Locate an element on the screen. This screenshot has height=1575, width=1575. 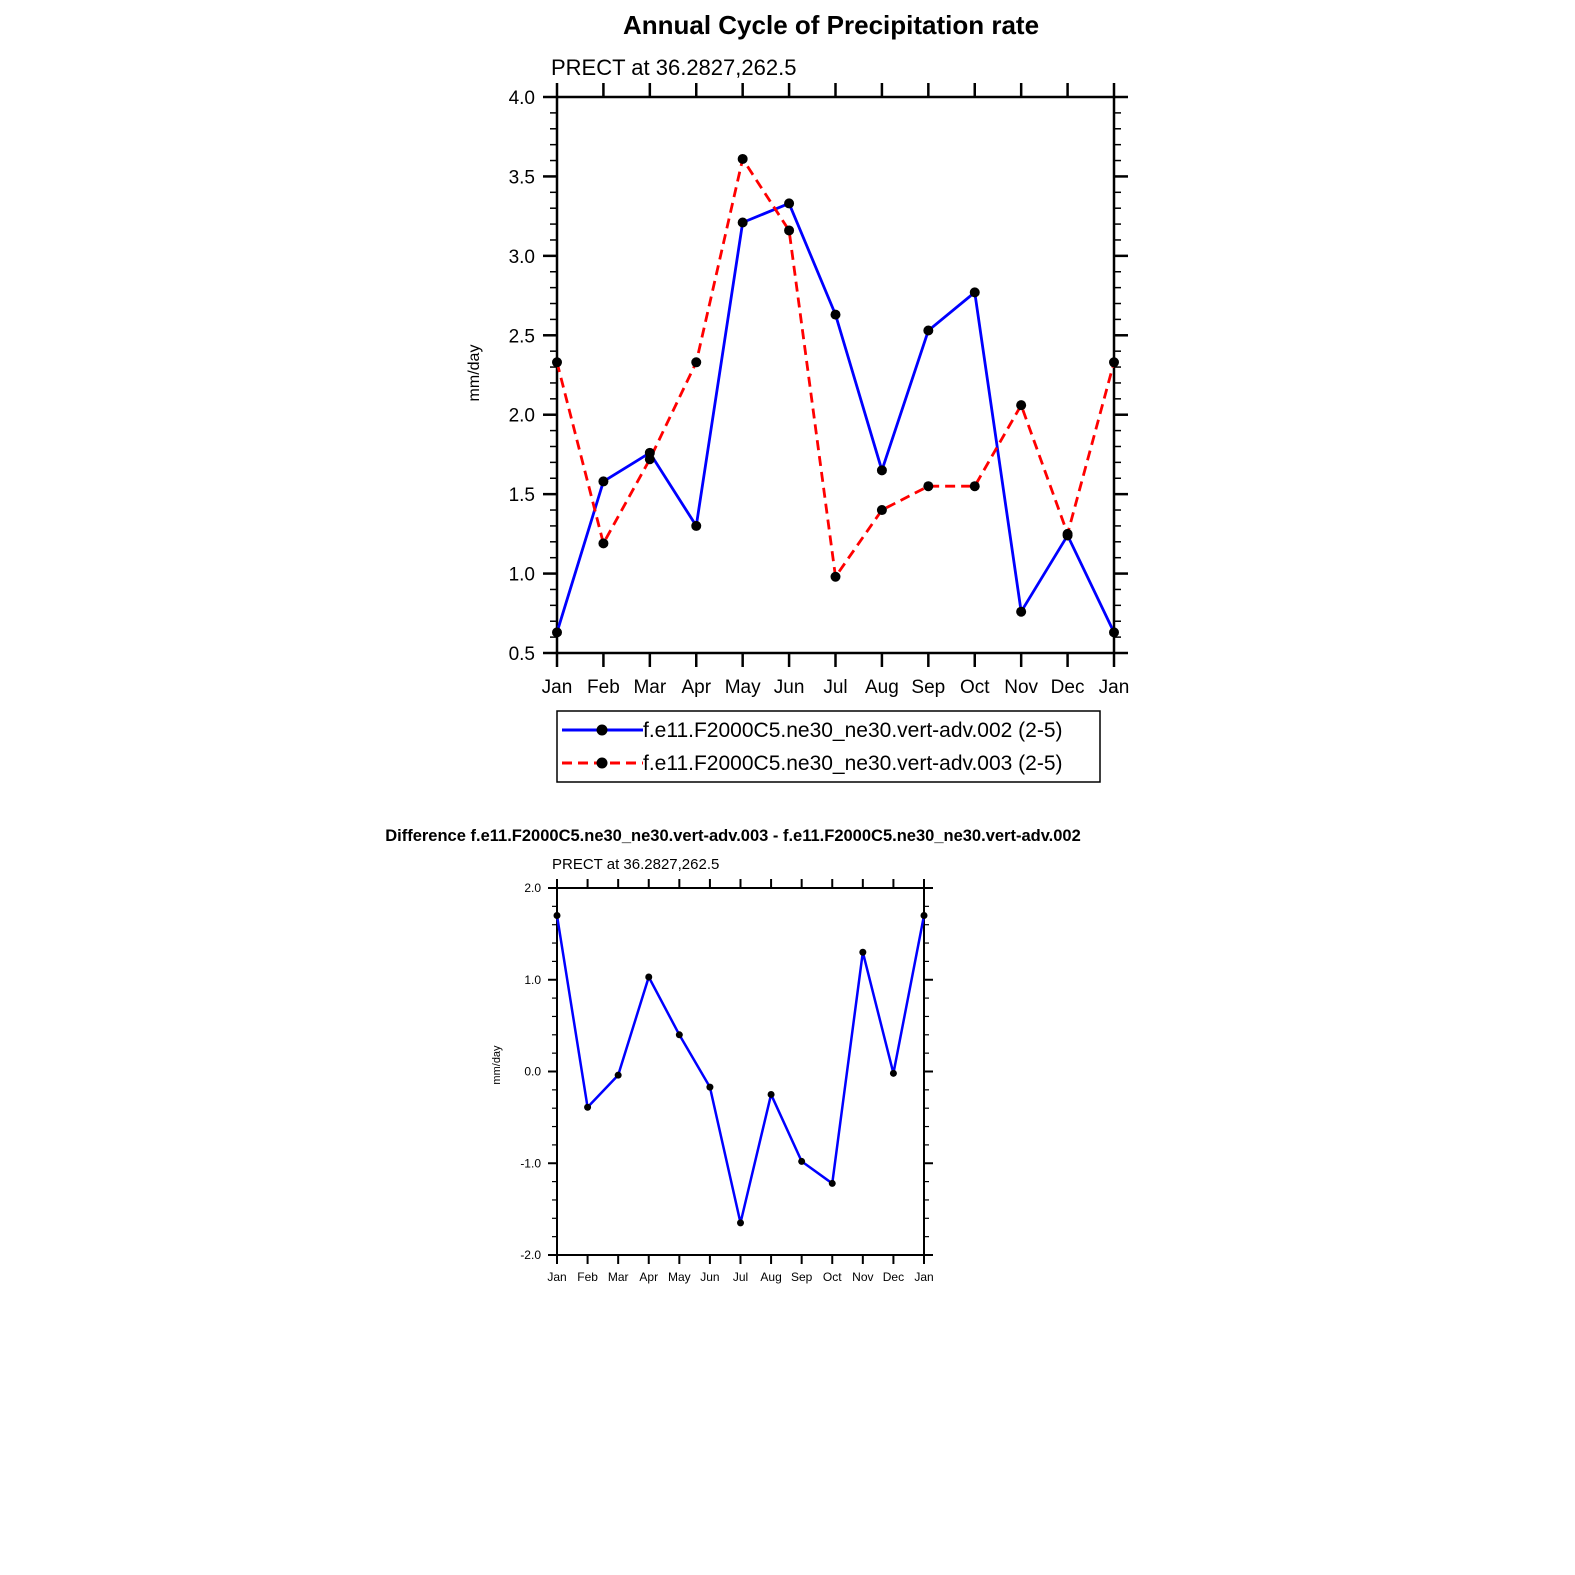
top-ytick-label: 1.0 is located at coordinates (522, 575).